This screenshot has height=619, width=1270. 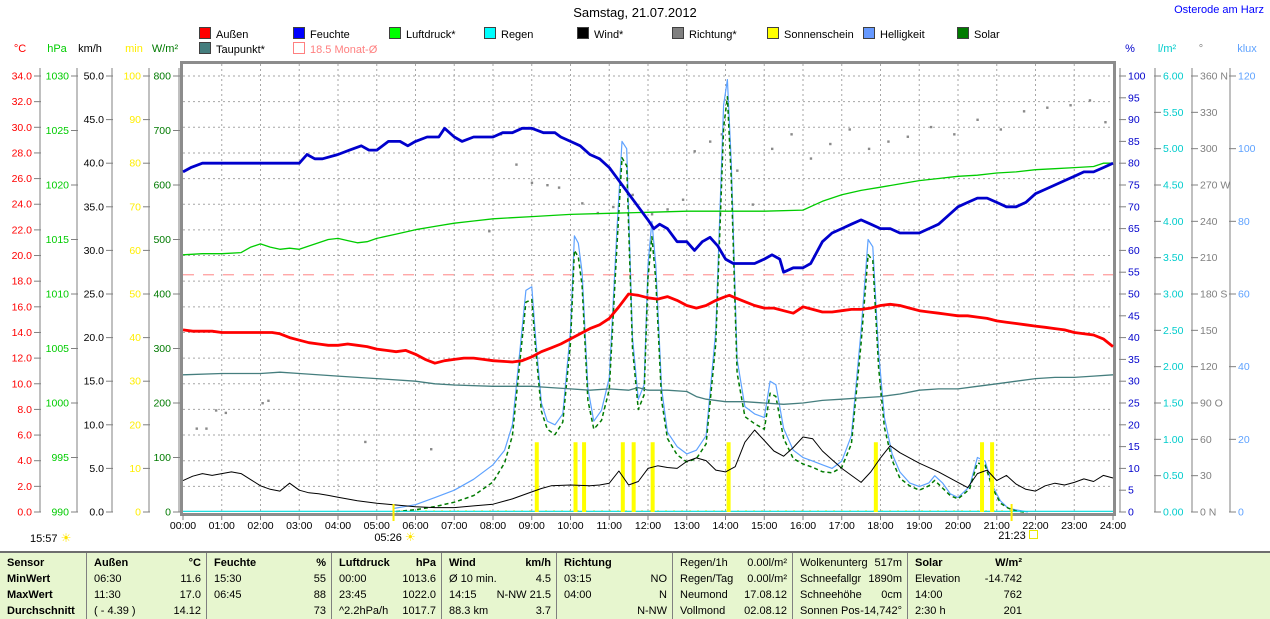 What do you see at coordinates (187, 611) in the screenshot?
I see `cell-value: 14.12` at bounding box center [187, 611].